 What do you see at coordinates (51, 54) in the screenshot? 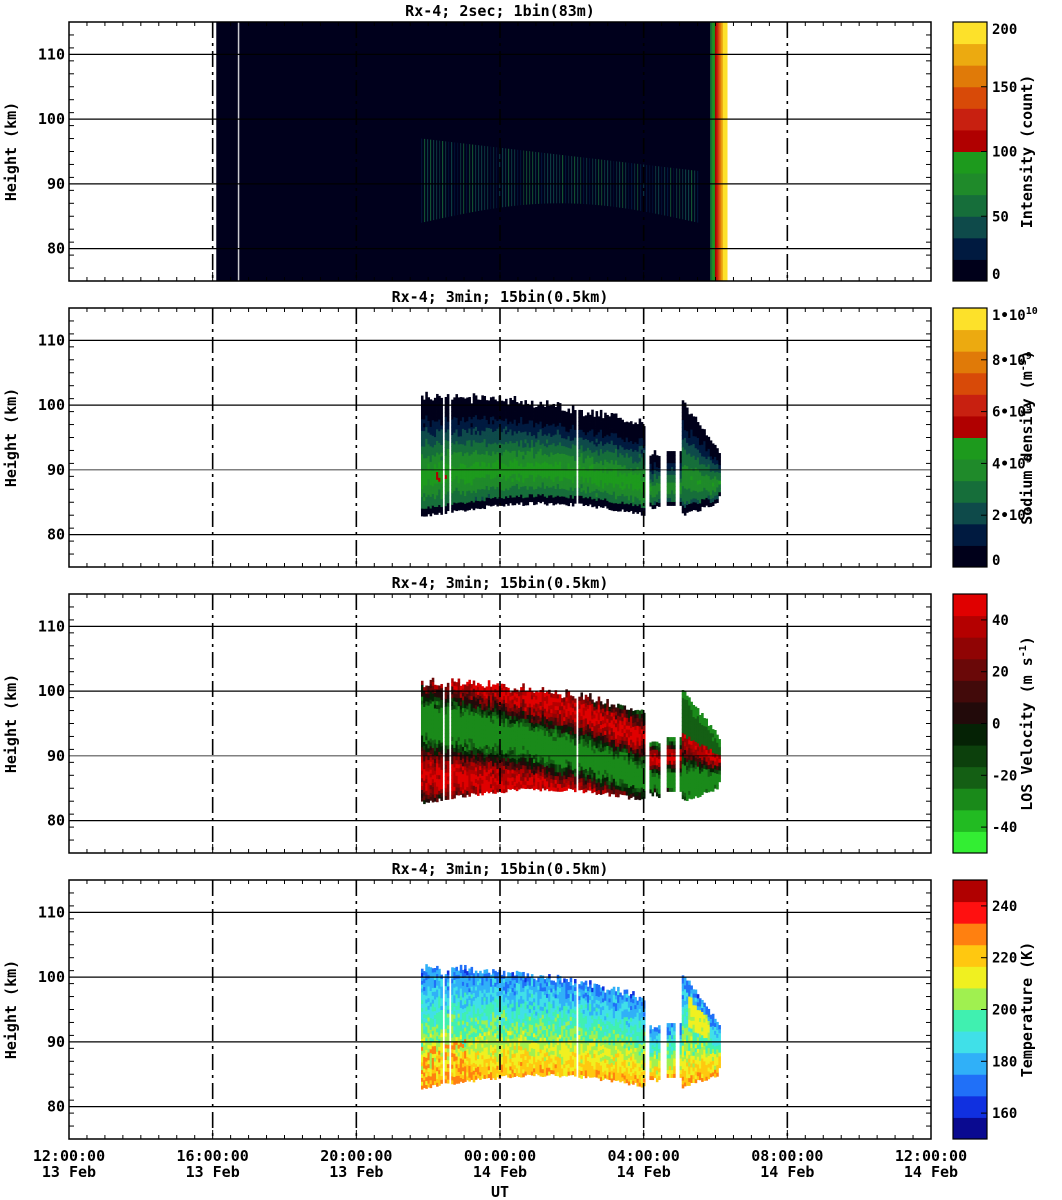
I see `y-tick-label: 110` at bounding box center [51, 54].